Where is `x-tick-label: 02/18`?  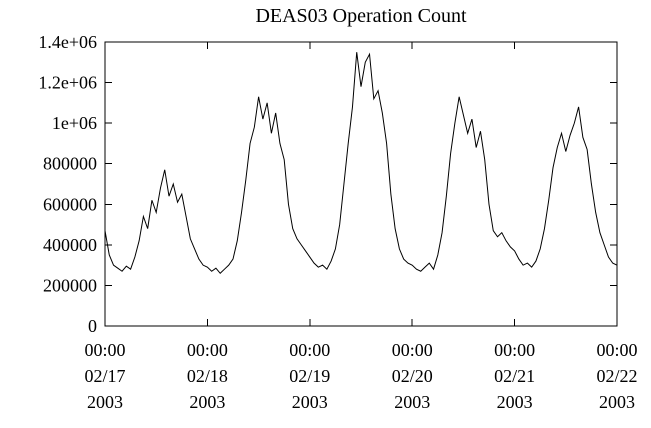
x-tick-label: 02/18 is located at coordinates (207, 376).